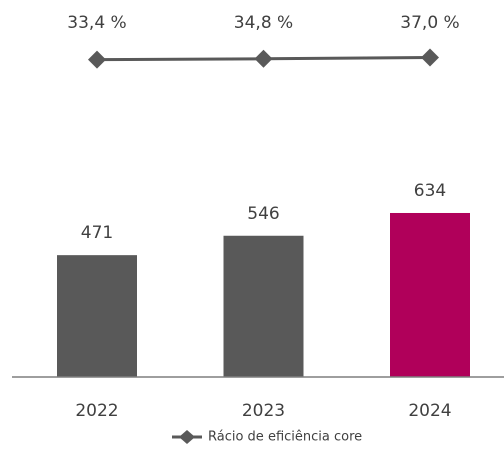 The width and height of the screenshot is (504, 462). I want to click on line-value-label: 33,4 %, so click(96, 23).